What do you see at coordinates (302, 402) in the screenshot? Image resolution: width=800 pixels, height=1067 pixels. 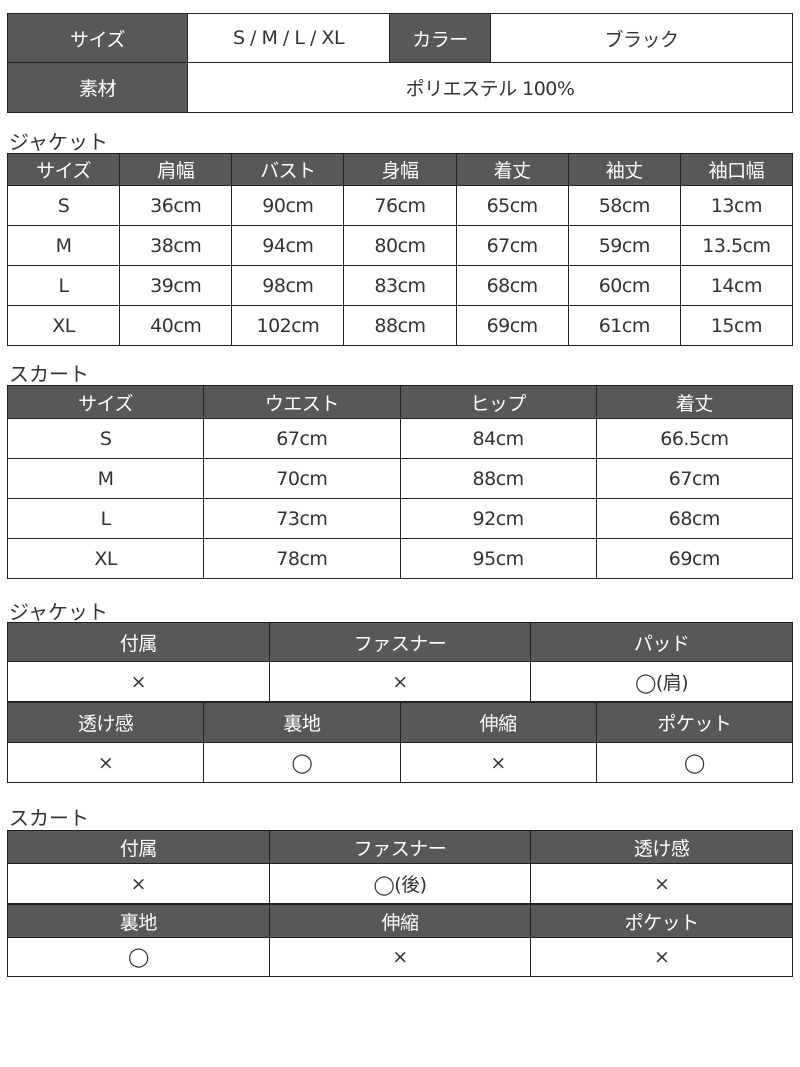 I see `column-header: ウエスト` at bounding box center [302, 402].